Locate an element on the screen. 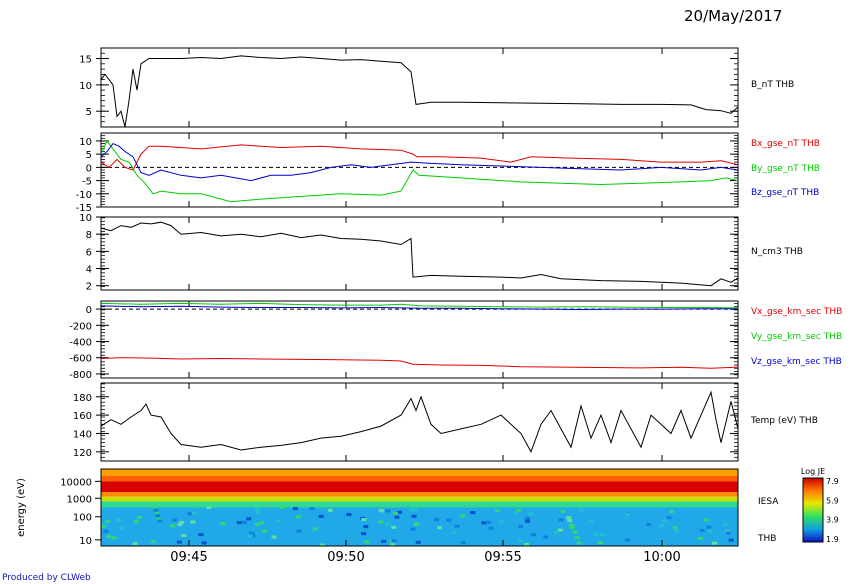 The height and width of the screenshot is (584, 864). panel-2-frame is located at coordinates (419, 170).